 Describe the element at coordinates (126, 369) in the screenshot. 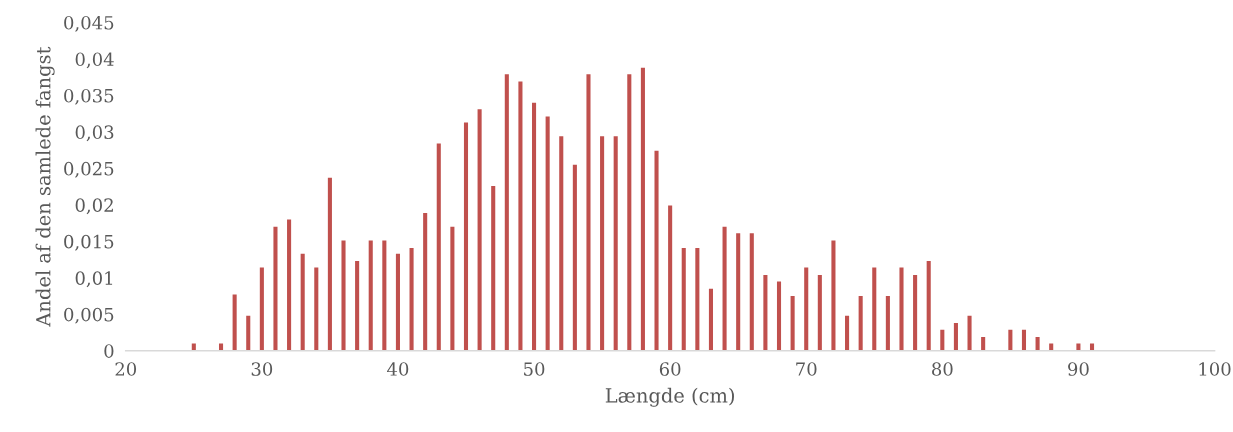

I see `x-tick-label: 20` at that location.